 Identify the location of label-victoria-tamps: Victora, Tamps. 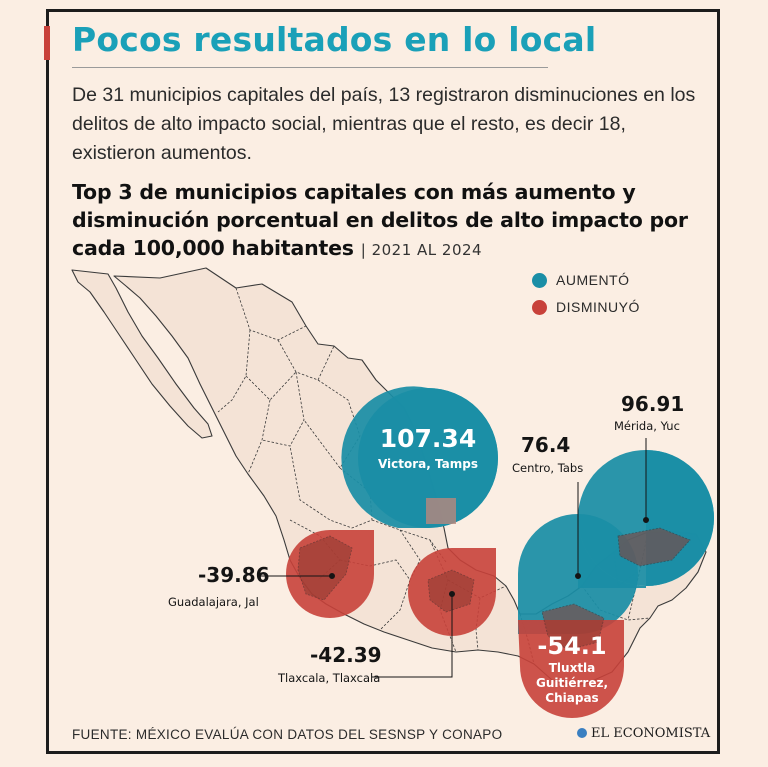
(427, 464).